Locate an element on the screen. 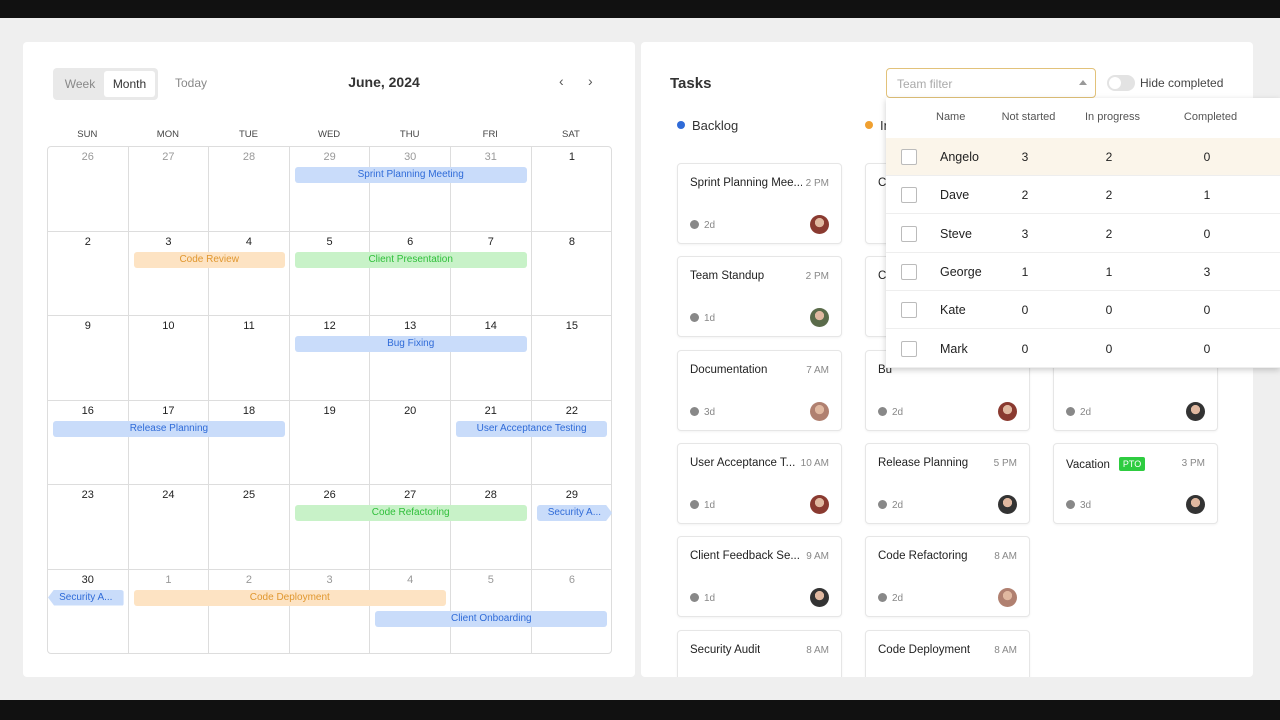 The height and width of the screenshot is (720, 1280). day-cell: 18 is located at coordinates (249, 442).